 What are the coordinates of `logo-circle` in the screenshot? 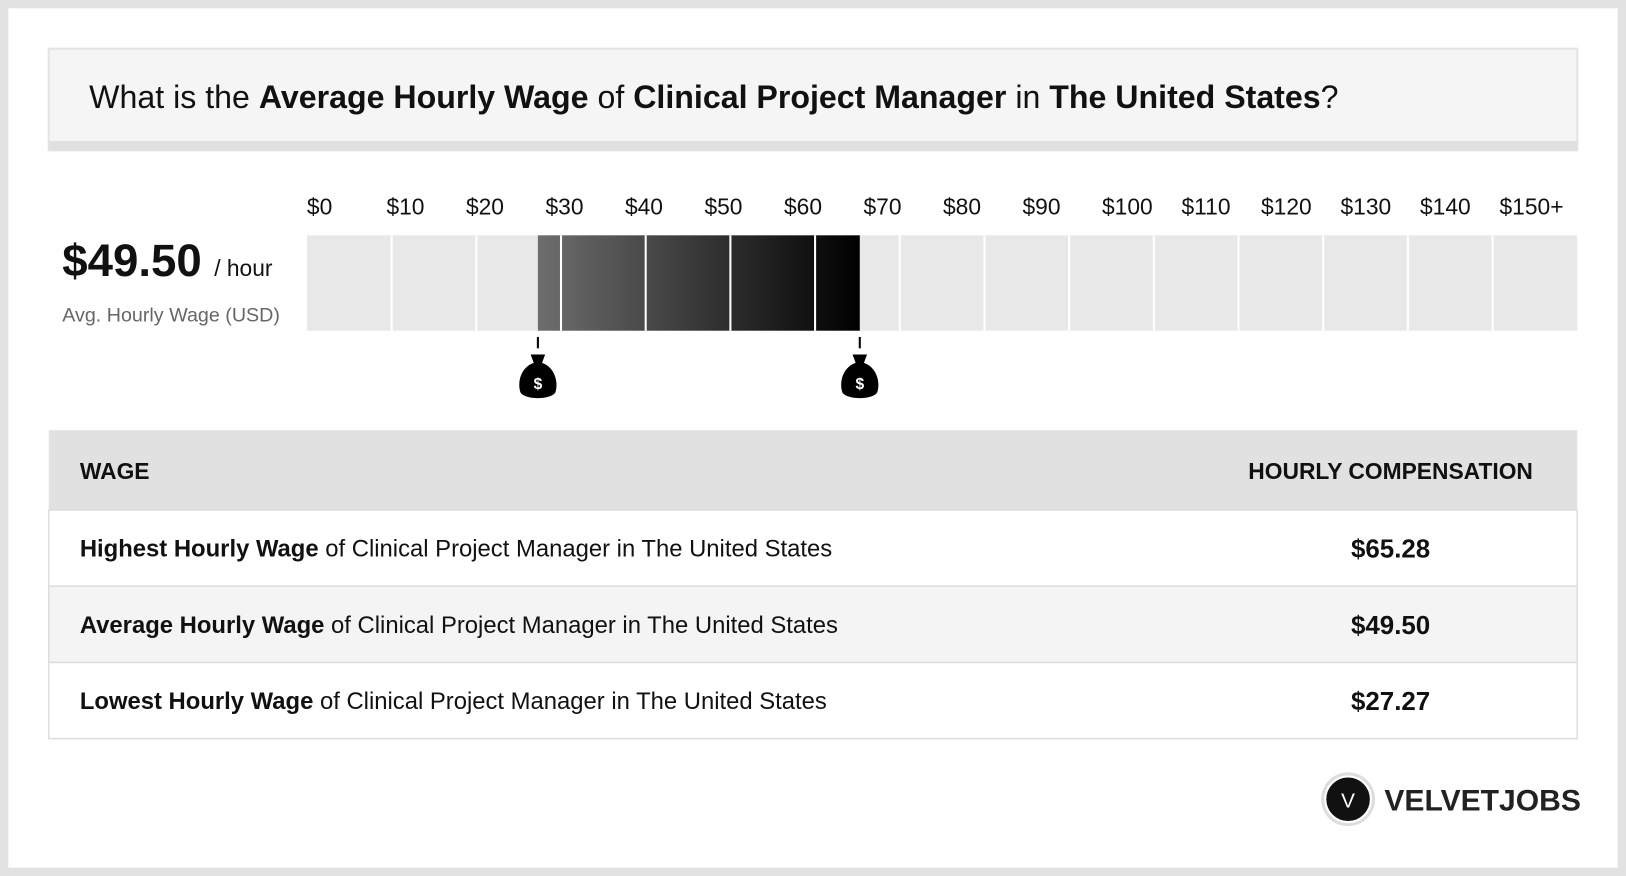 It's located at (1348, 799).